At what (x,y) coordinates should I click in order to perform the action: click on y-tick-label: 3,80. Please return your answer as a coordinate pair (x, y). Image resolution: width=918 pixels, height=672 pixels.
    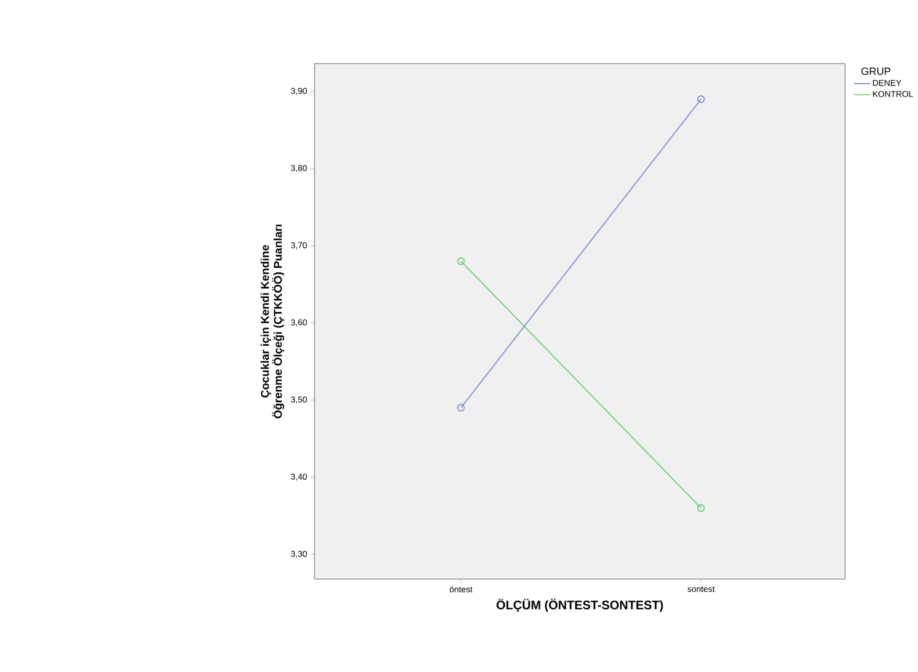
    Looking at the image, I should click on (298, 168).